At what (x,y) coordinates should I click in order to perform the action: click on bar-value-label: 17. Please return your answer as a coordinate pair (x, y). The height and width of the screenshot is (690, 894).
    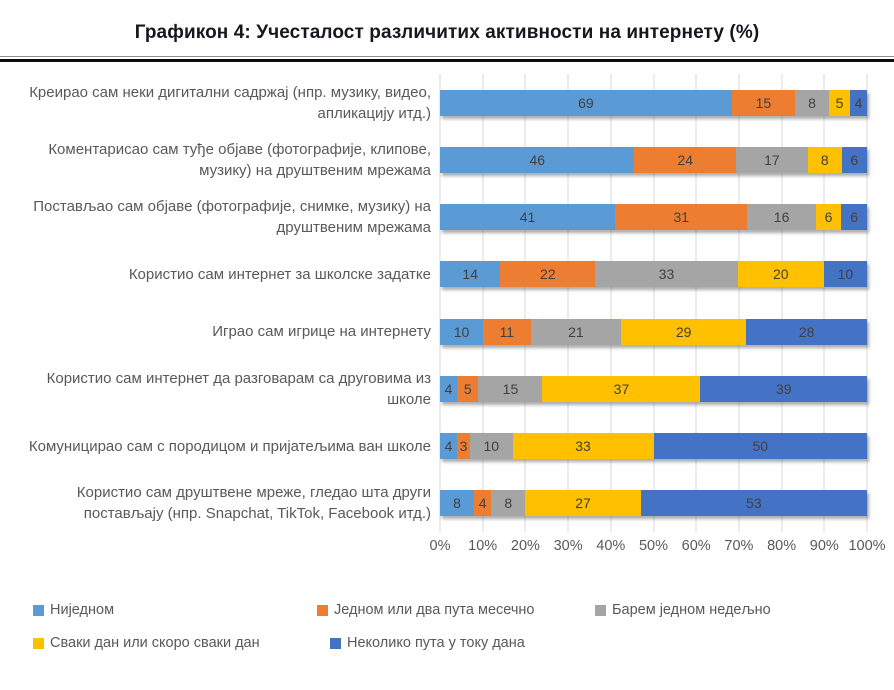
    Looking at the image, I should click on (772, 159).